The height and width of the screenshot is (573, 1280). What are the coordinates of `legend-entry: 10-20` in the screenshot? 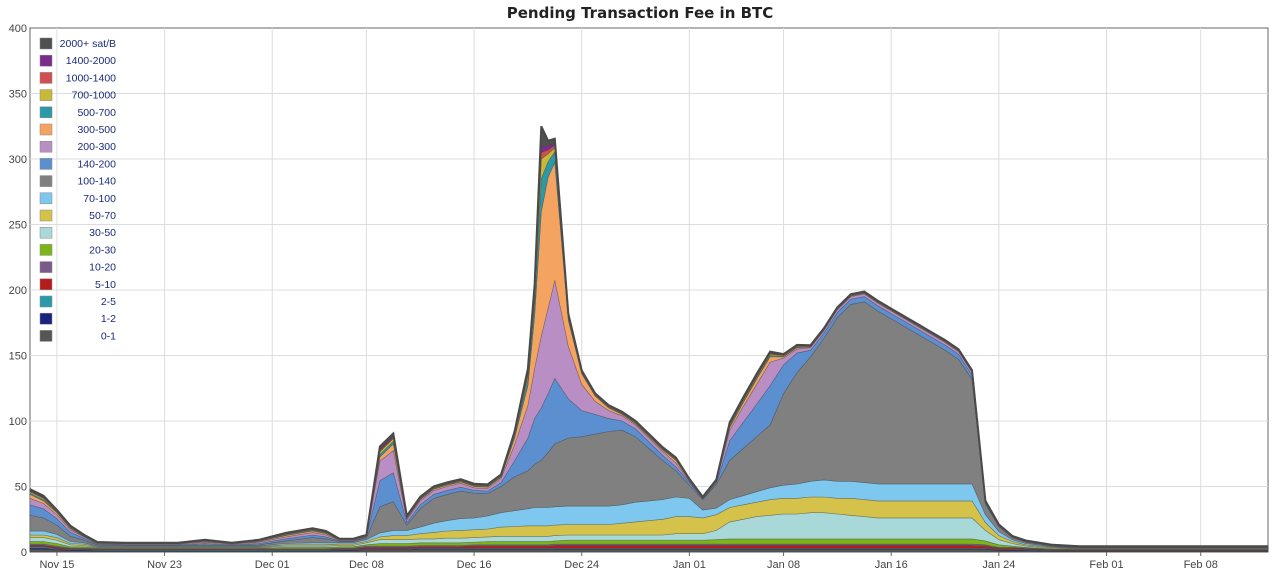 It's located at (102, 268).